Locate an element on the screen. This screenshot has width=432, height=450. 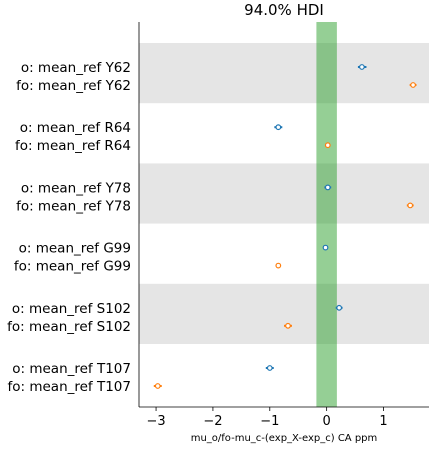
x-tick-label: −1 is located at coordinates (269, 421).